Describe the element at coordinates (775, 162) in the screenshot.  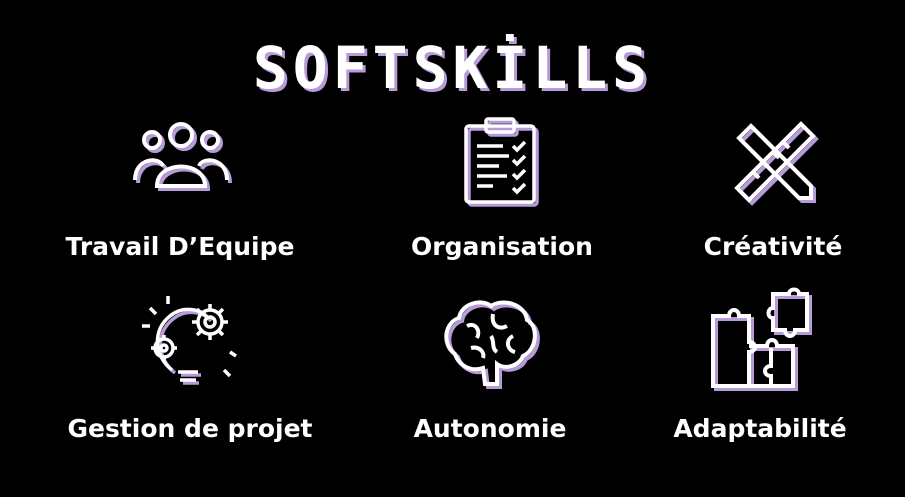
I see `pencil-ruler-icon` at that location.